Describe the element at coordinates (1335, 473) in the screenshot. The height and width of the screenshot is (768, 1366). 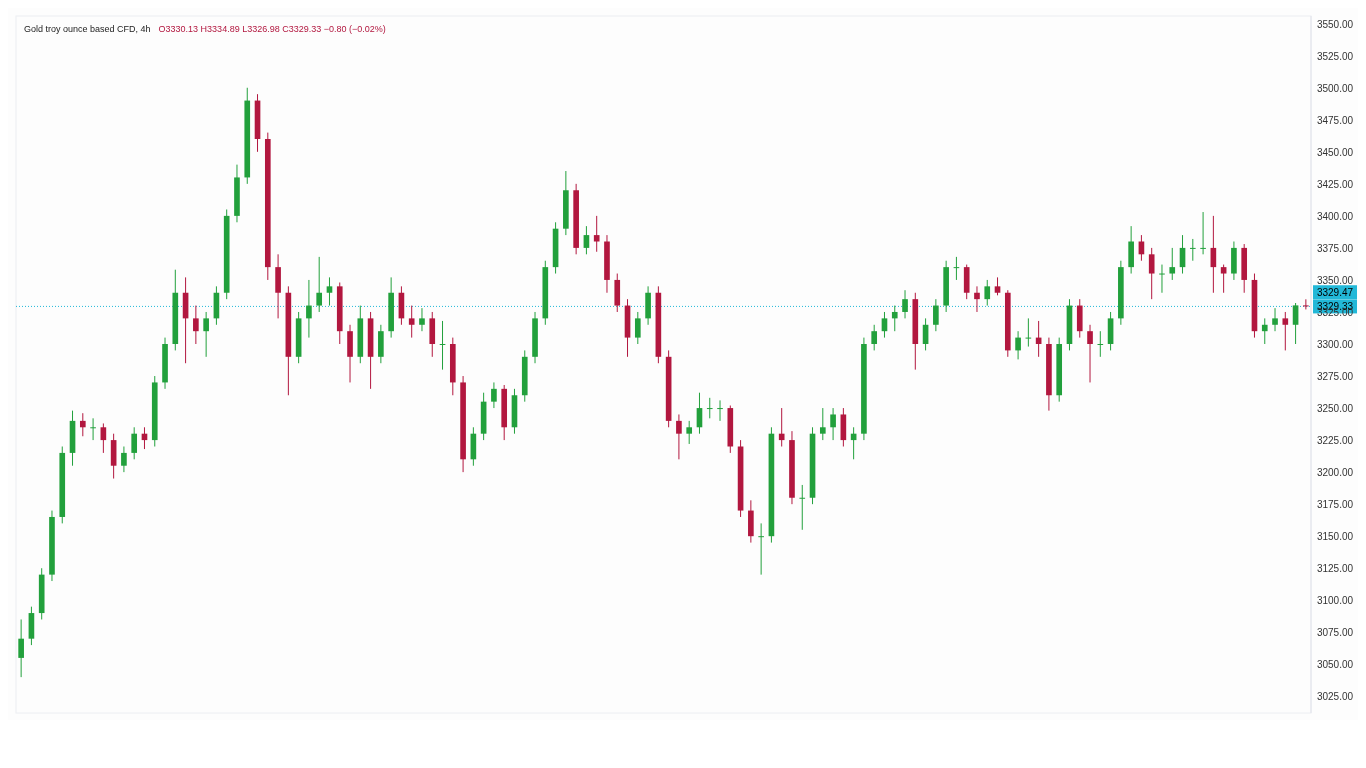
I see `y-tick-label: 3200.00` at that location.